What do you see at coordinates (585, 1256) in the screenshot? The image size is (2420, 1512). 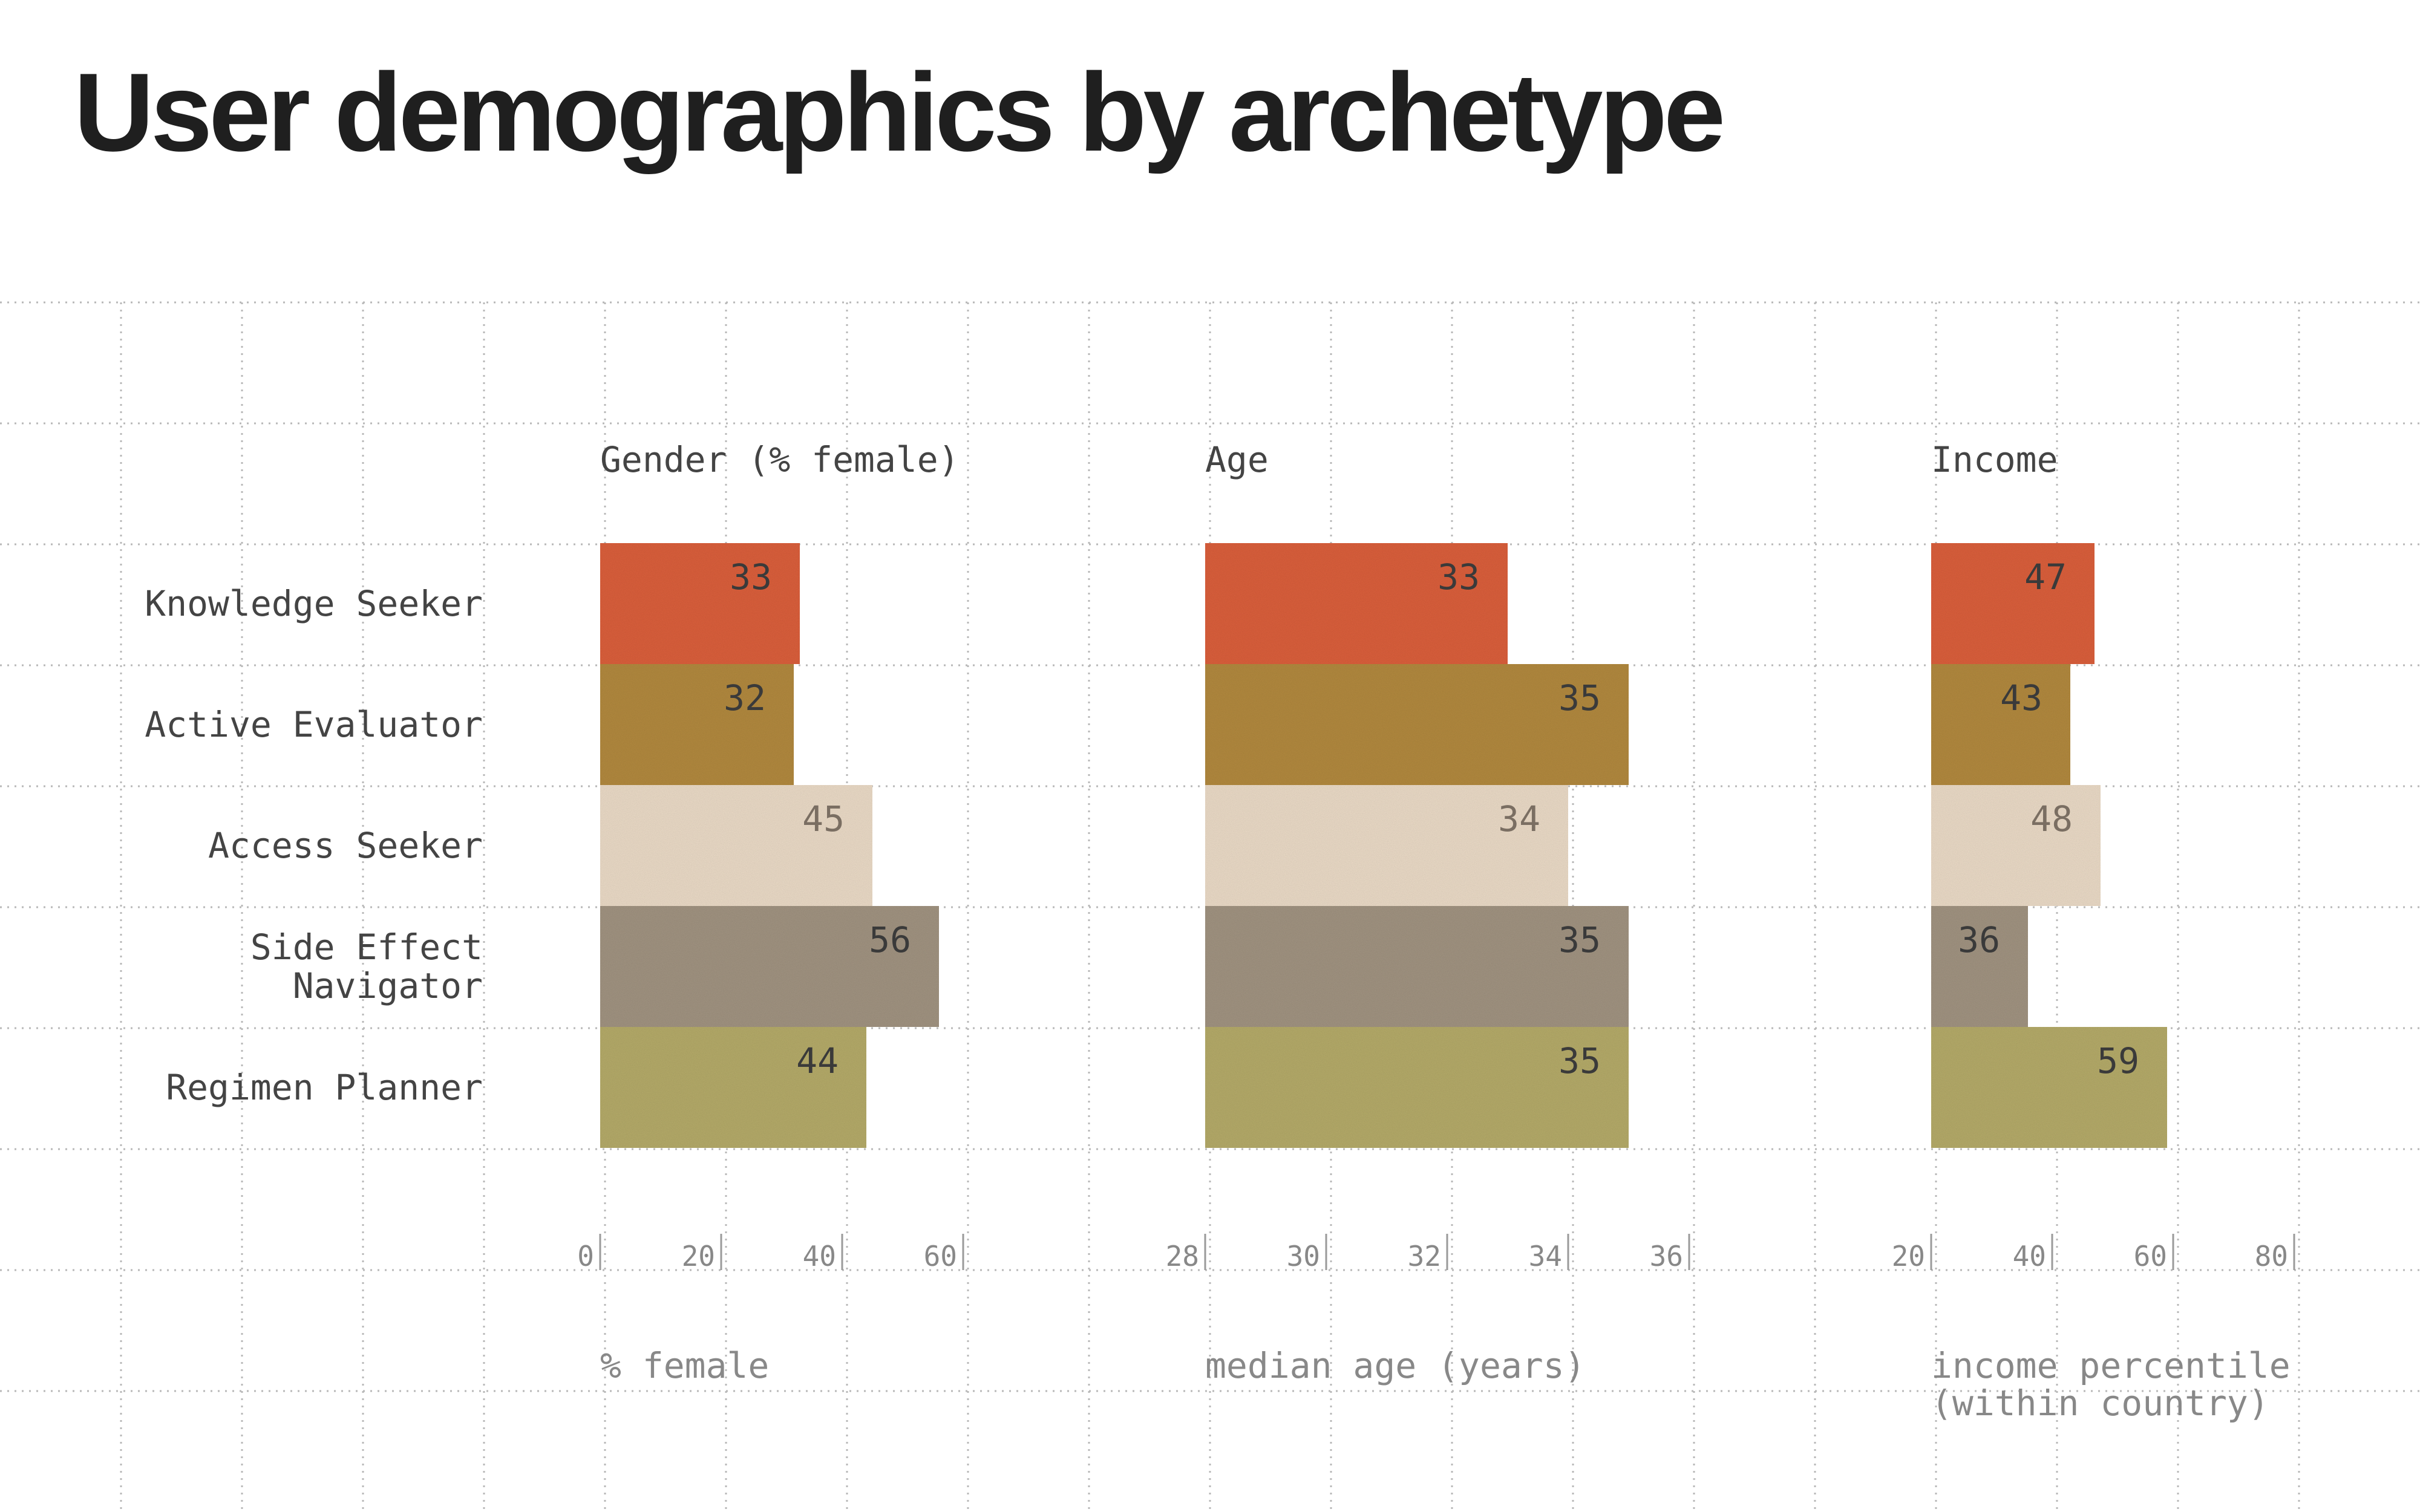 I see `tick-label: 0` at bounding box center [585, 1256].